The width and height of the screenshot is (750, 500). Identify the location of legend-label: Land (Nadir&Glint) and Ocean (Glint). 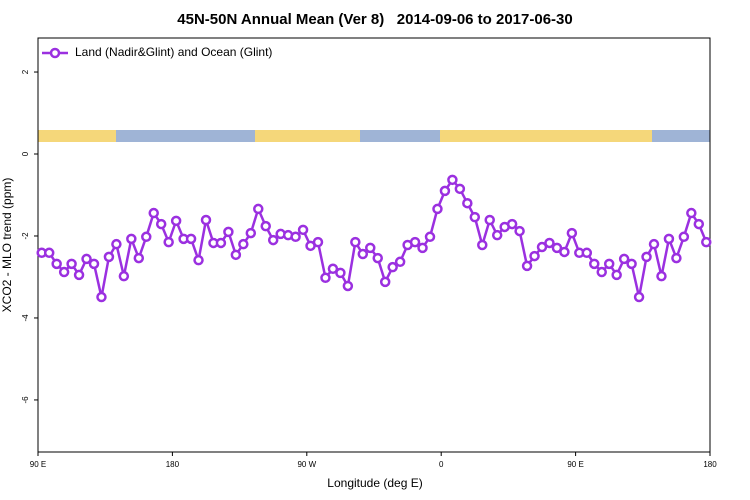
(173, 52).